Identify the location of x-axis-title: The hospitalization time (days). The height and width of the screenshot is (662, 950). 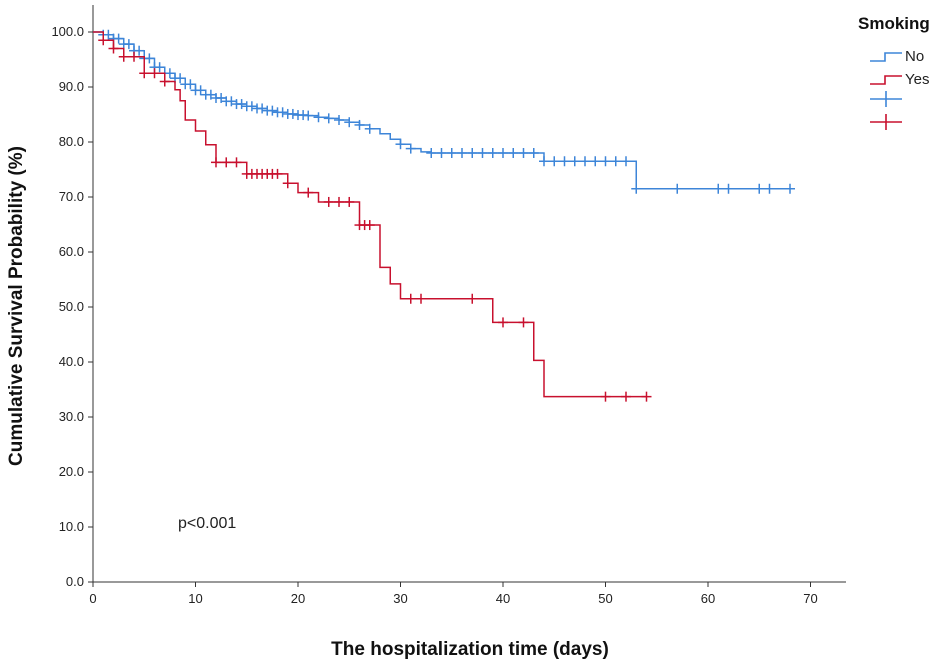
(470, 649).